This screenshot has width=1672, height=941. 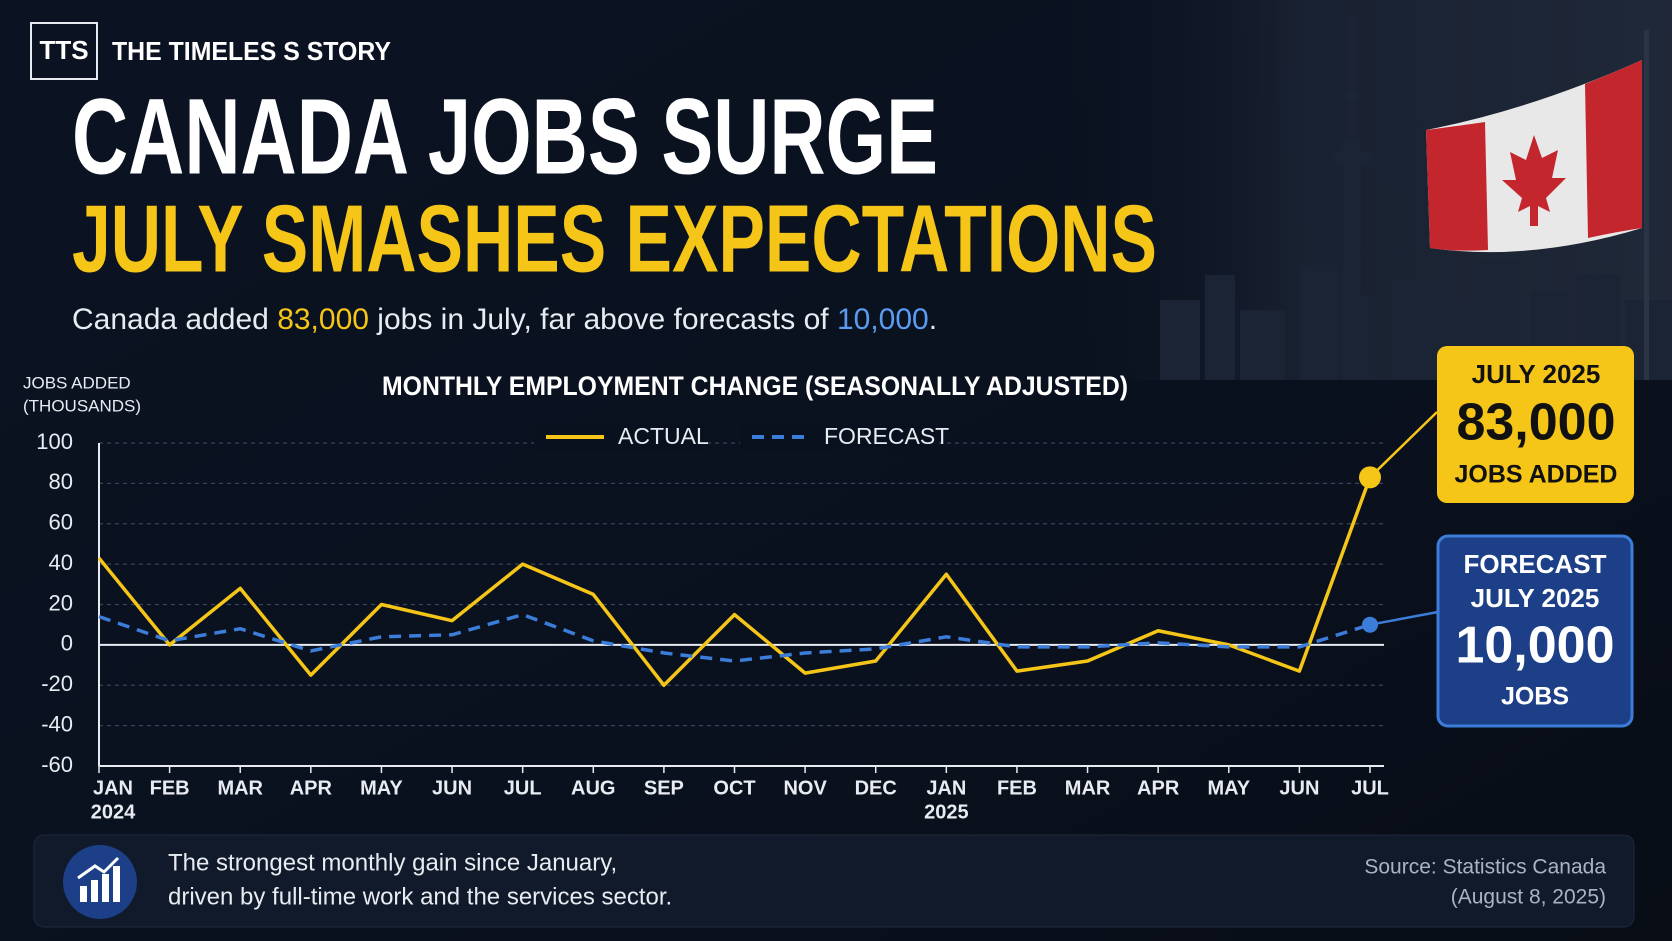 What do you see at coordinates (82, 405) in the screenshot?
I see `y-axis-label: (THOUSANDS)` at bounding box center [82, 405].